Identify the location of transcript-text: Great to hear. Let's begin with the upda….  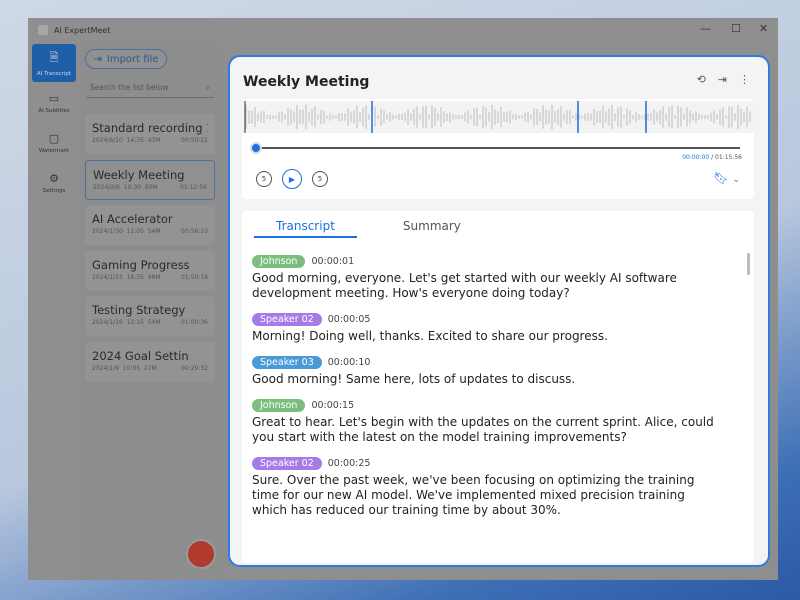
(483, 429).